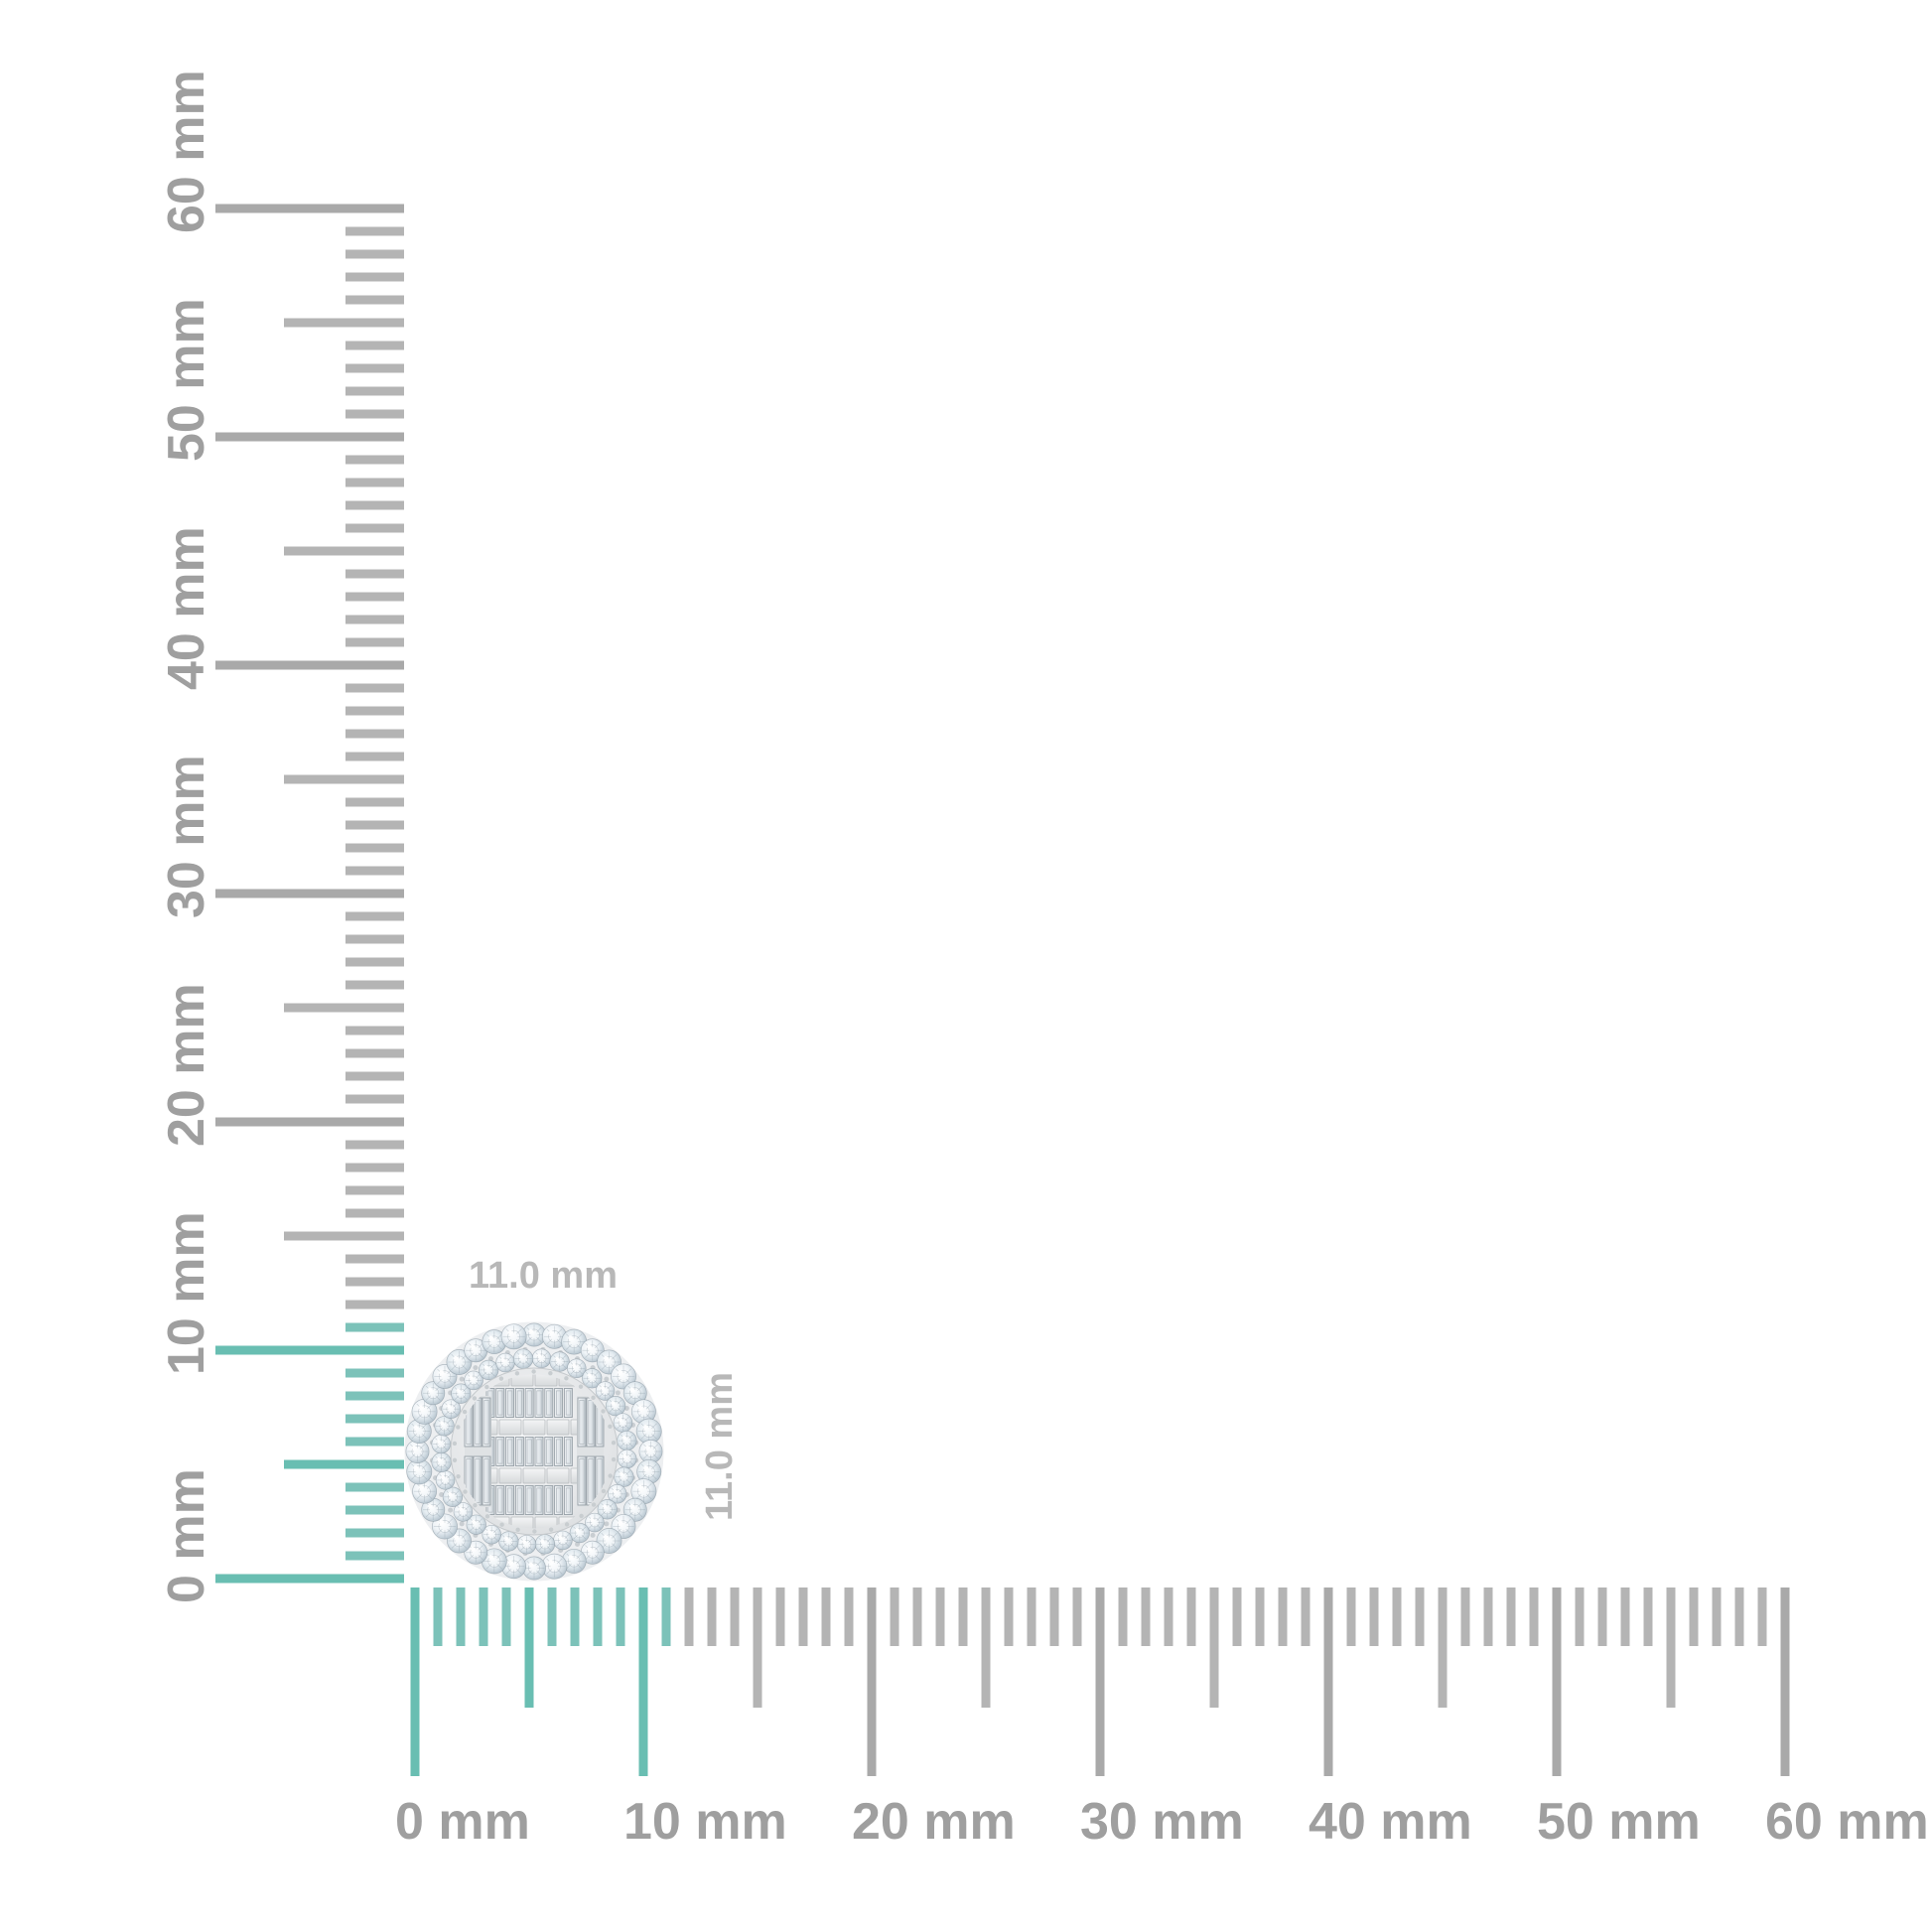 The width and height of the screenshot is (1932, 1932). What do you see at coordinates (1100, 1682) in the screenshot?
I see `horizontal-ruler-tick-30mm` at bounding box center [1100, 1682].